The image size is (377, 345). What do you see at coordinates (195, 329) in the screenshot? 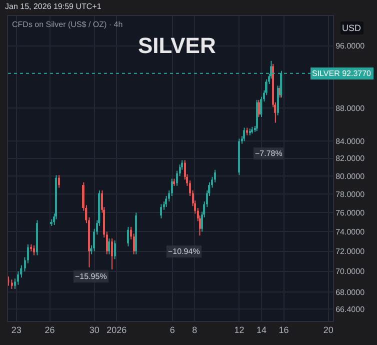
I see `x-tick-label: 8` at bounding box center [195, 329].